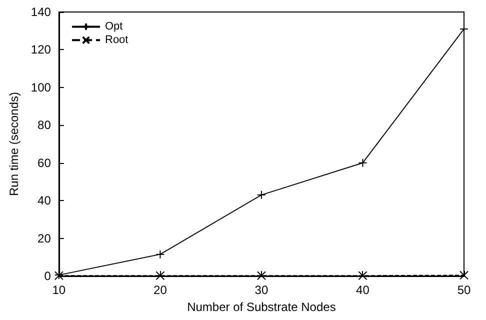  What do you see at coordinates (464, 290) in the screenshot?
I see `x-tick-label: 50` at bounding box center [464, 290].